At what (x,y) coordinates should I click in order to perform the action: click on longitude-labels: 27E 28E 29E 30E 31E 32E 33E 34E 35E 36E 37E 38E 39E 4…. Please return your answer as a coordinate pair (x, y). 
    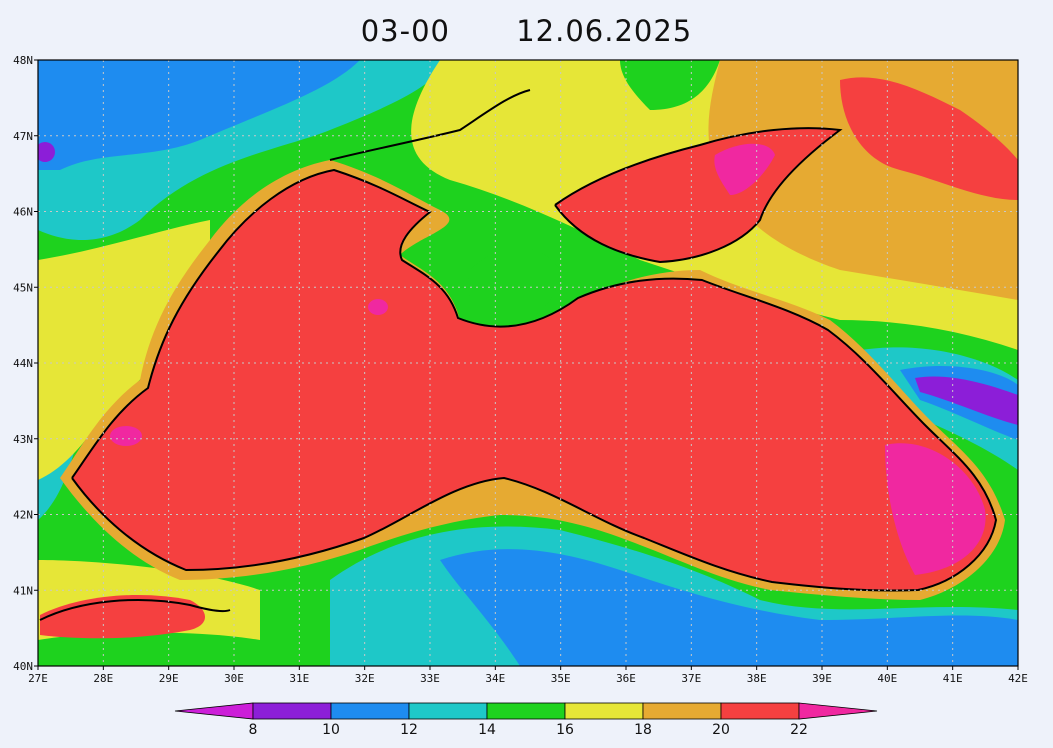
    Looking at the image, I should click on (528, 675).